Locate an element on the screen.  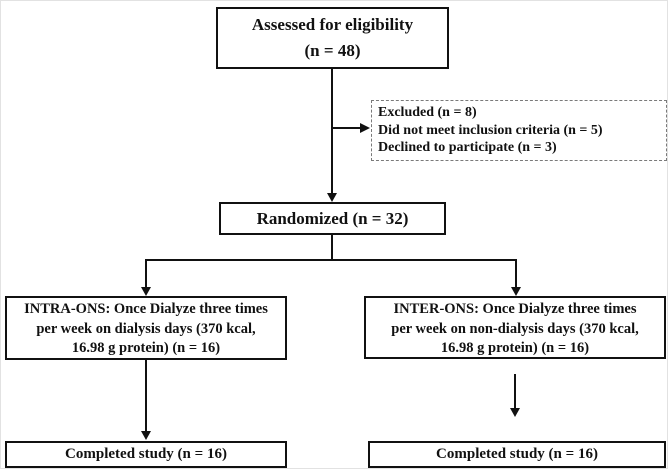
excluded-line: Did not meet inclusion criteria (n = 5) is located at coordinates (490, 130).